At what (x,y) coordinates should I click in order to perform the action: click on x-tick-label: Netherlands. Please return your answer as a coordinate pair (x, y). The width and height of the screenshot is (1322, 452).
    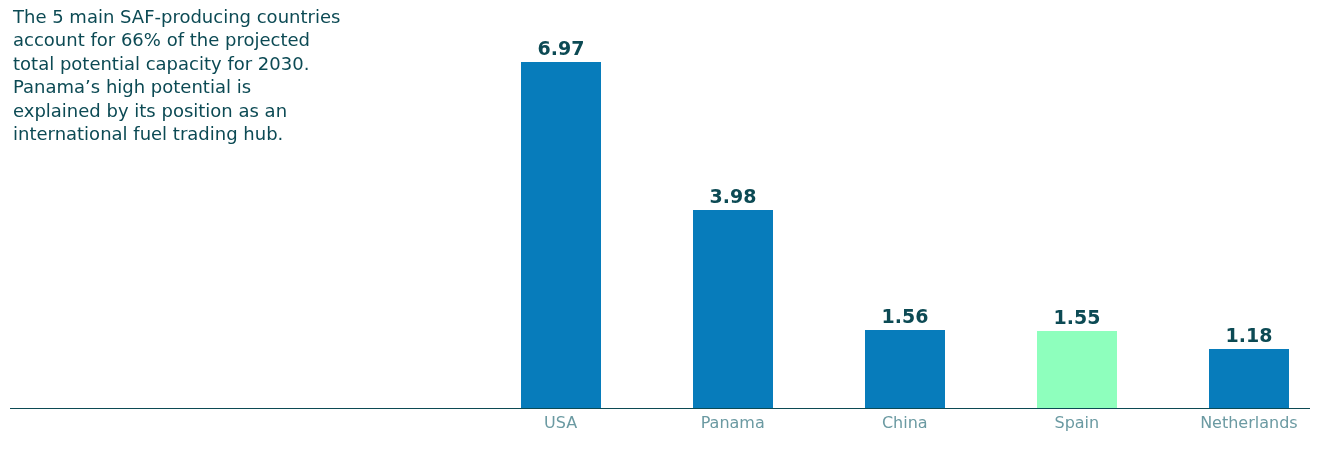
    Looking at the image, I should click on (1249, 423).